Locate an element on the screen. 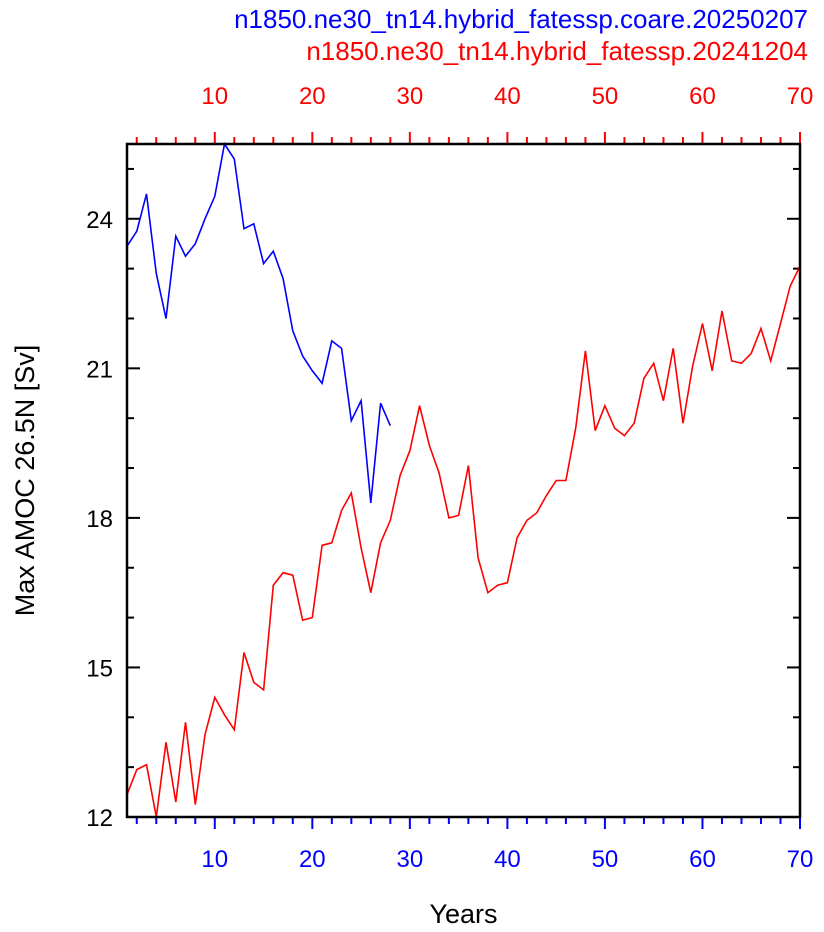  x-tick-label-bottom: 60 is located at coordinates (702, 859).